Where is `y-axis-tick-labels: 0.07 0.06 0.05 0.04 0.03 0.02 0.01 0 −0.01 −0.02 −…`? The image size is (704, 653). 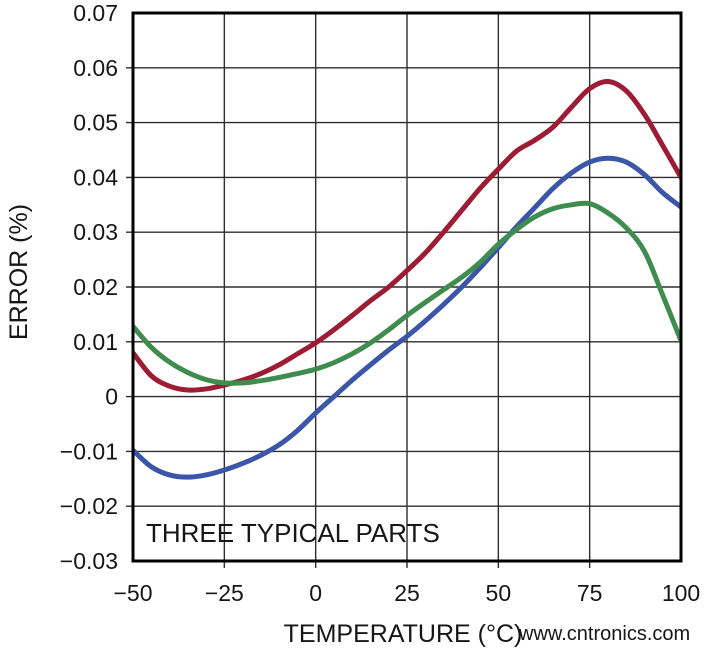
y-axis-tick-labels: 0.07 0.06 0.05 0.04 0.03 0.02 0.01 0 −0.01 −0.02 −… is located at coordinates (89, 287).